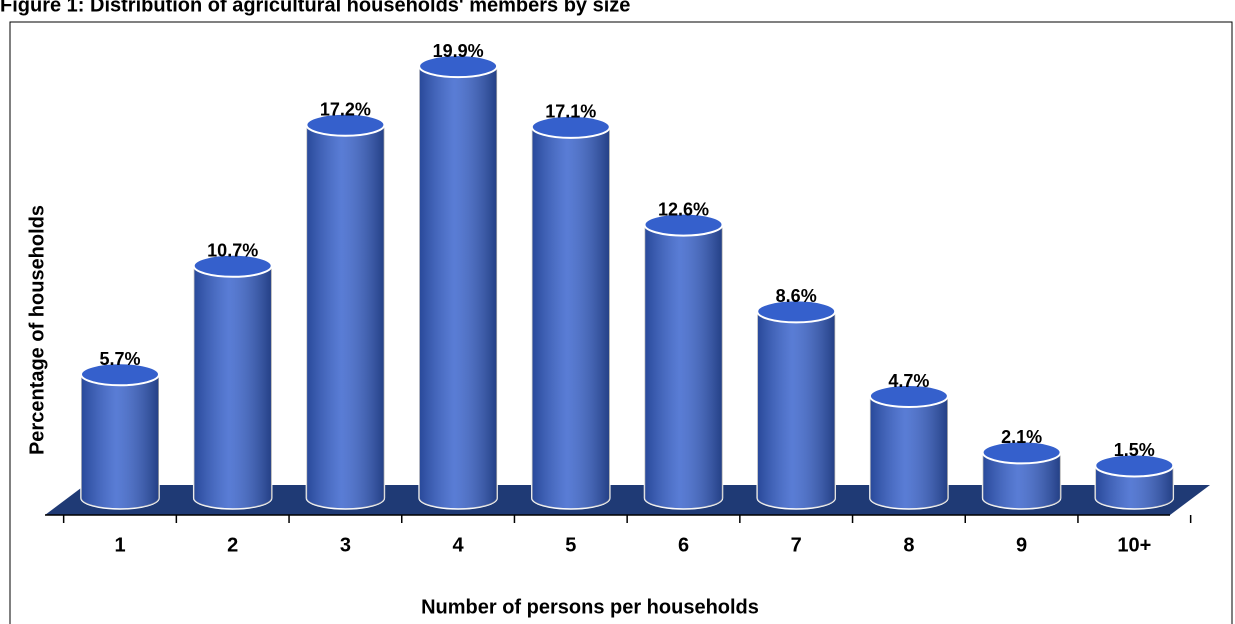 The image size is (1235, 624). What do you see at coordinates (1021, 437) in the screenshot?
I see `value-label: 2.1%` at bounding box center [1021, 437].